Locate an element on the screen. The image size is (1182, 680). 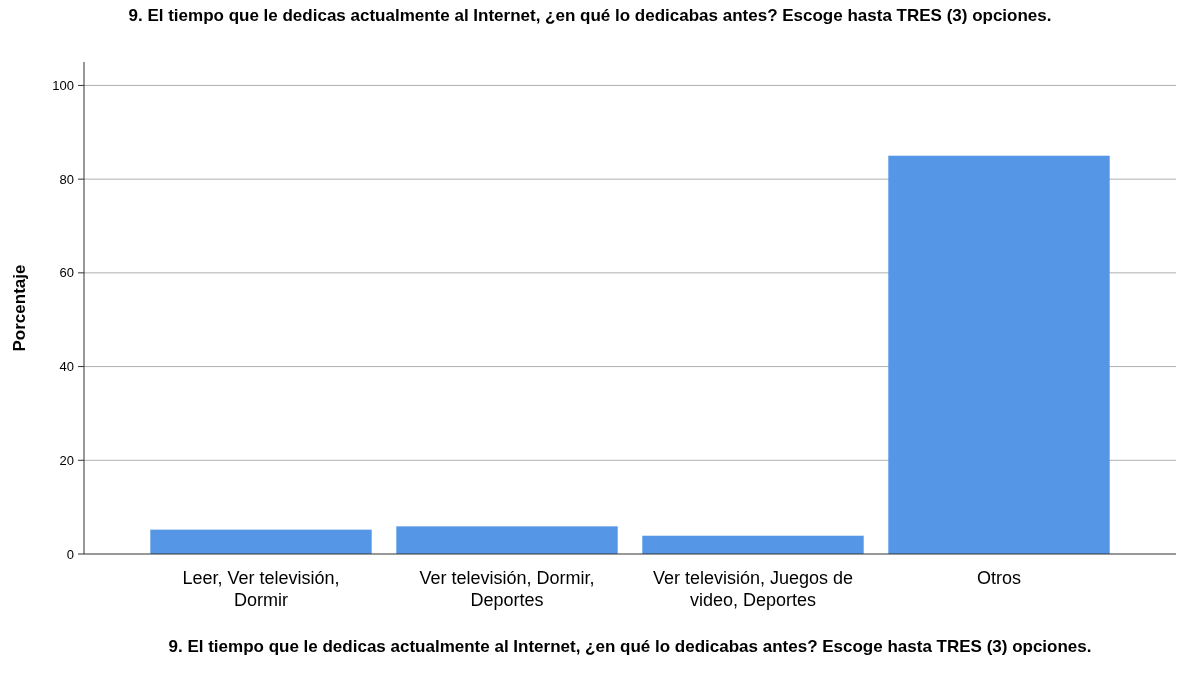
chart-title: 9. El tiempo que le dedicas actualmente al Internet, ¿en qué lo dedicabas antes? Escoge hasta TRES (3) opciones. is located at coordinates (590, 15).